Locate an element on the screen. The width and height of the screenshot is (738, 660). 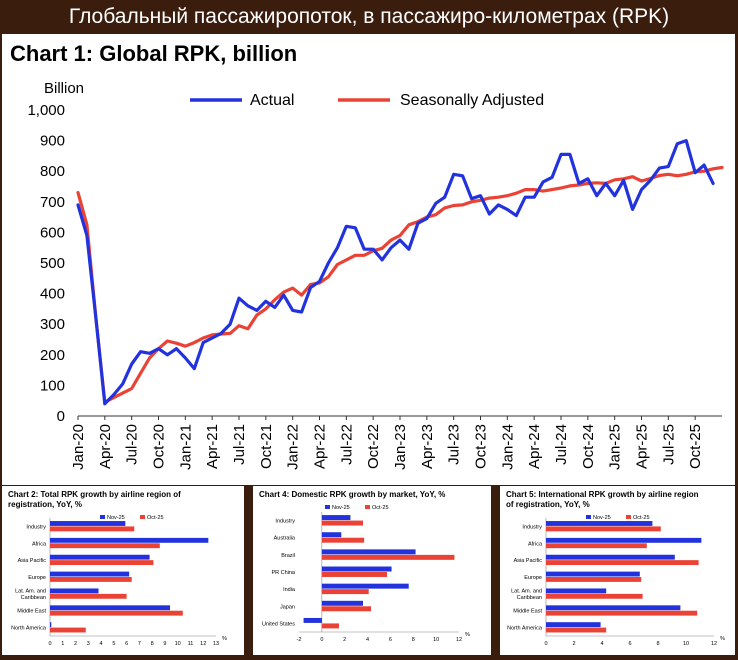
category-label: Europe is located at coordinates (37, 578).